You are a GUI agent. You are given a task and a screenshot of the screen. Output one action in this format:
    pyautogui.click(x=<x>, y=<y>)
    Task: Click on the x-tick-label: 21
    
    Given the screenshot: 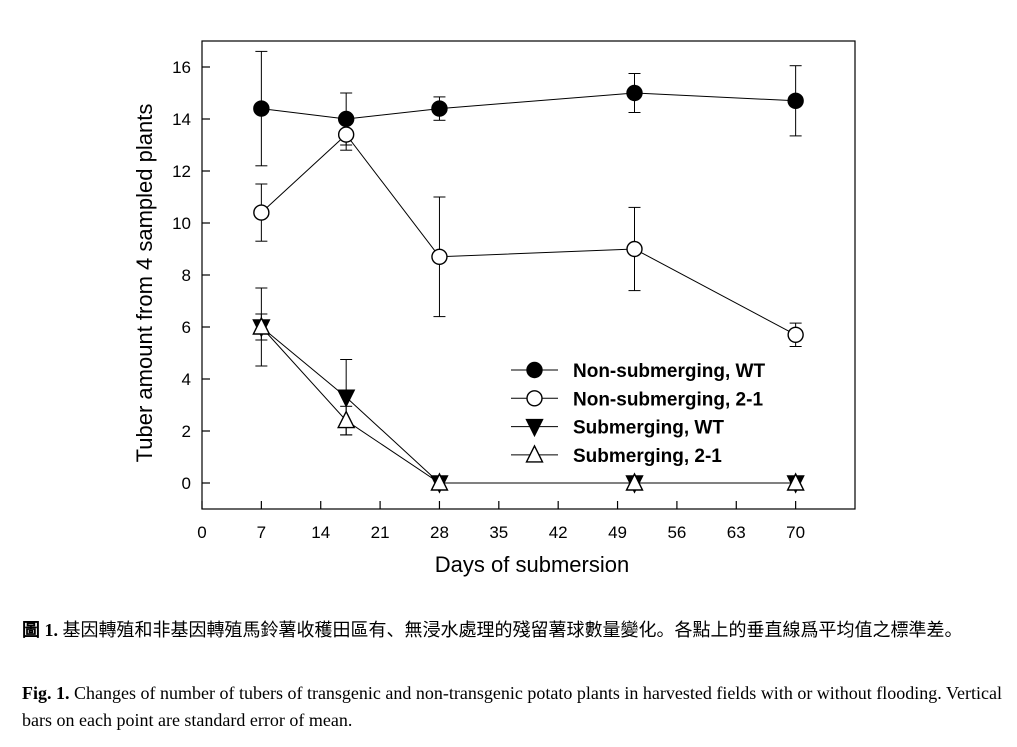 What is the action you would take?
    pyautogui.click(x=380, y=532)
    